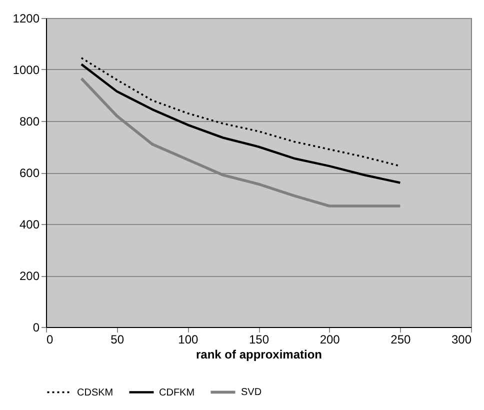 This screenshot has width=484, height=410. I want to click on y-tick-label: 800, so click(29, 121).